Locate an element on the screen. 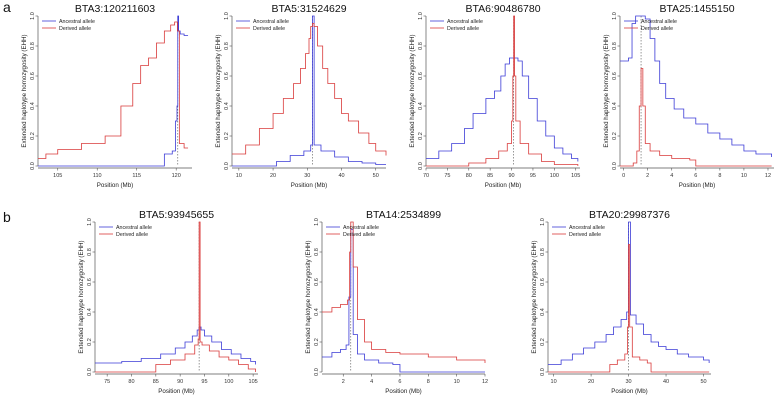 The height and width of the screenshot is (407, 778). ehh-chart-5-y-tick-label: 0.4 is located at coordinates (90, 312).